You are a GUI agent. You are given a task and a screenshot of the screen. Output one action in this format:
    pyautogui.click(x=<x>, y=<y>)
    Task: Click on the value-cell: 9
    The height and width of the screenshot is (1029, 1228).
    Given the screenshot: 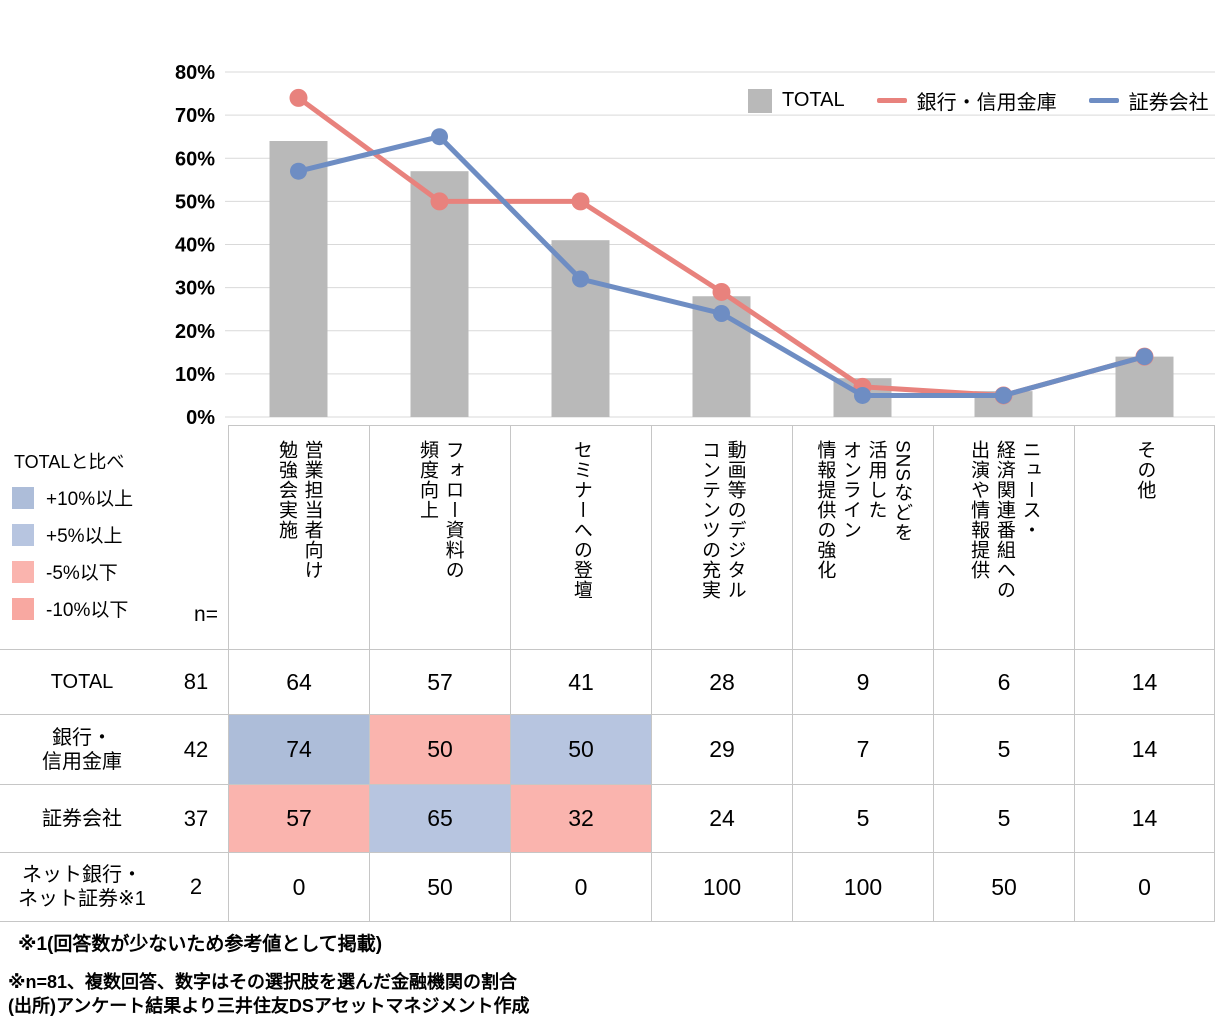 What is the action you would take?
    pyautogui.click(x=862, y=682)
    